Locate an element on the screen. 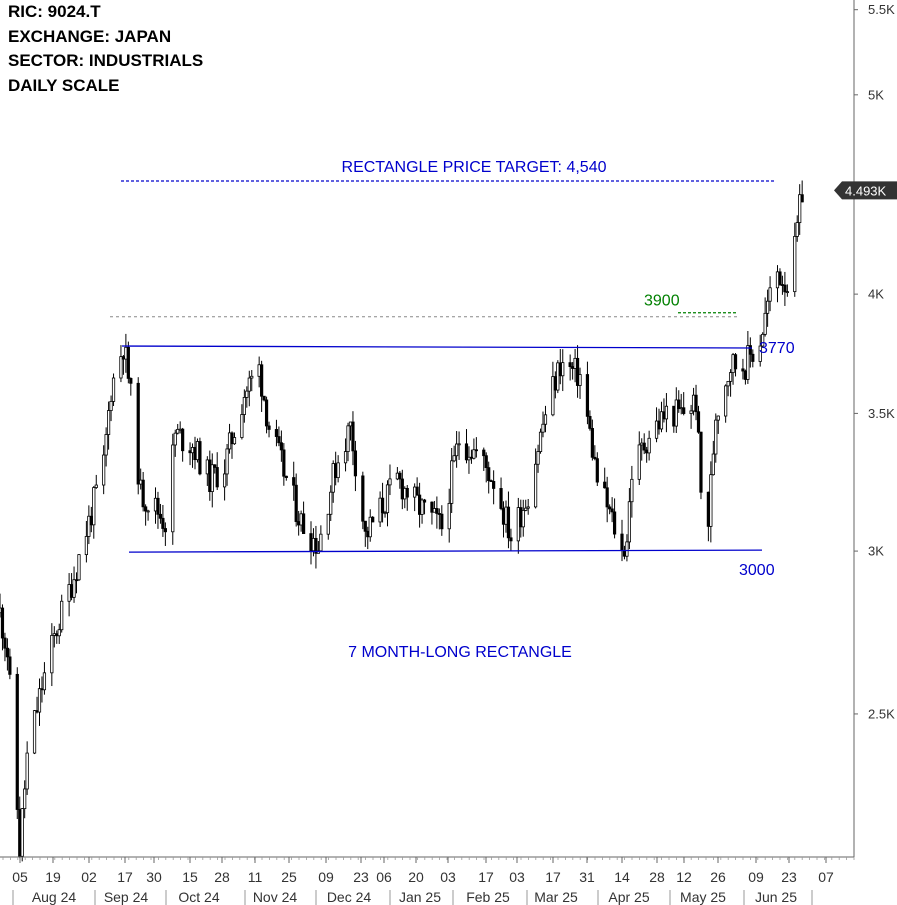 This screenshot has height=905, width=897. x-day-label: 30 is located at coordinates (154, 877).